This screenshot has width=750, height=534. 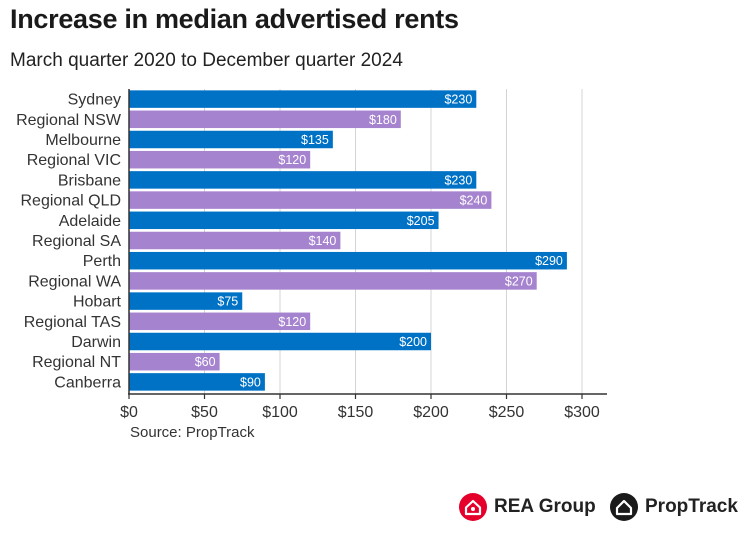 What do you see at coordinates (284, 220) in the screenshot?
I see `bar-adelaide` at bounding box center [284, 220].